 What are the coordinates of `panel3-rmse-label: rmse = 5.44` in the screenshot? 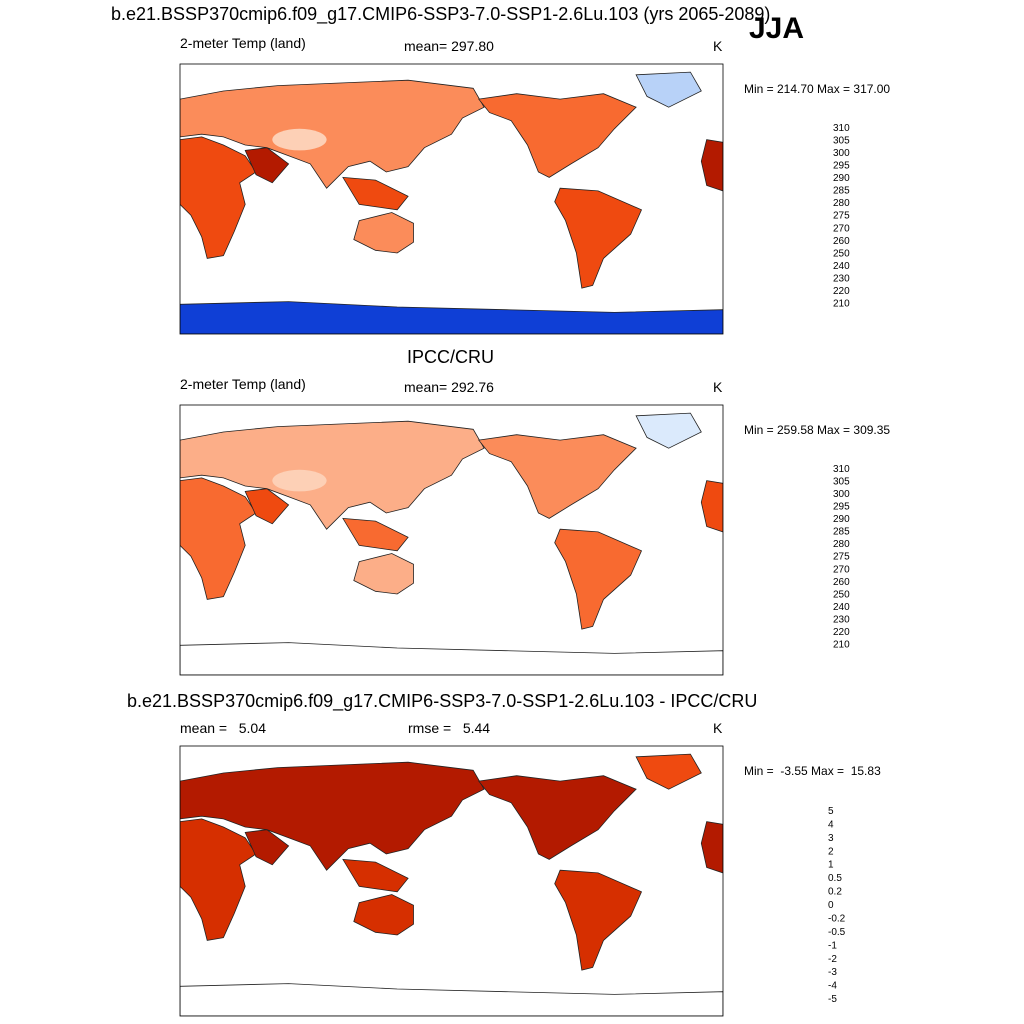 It's located at (449, 728).